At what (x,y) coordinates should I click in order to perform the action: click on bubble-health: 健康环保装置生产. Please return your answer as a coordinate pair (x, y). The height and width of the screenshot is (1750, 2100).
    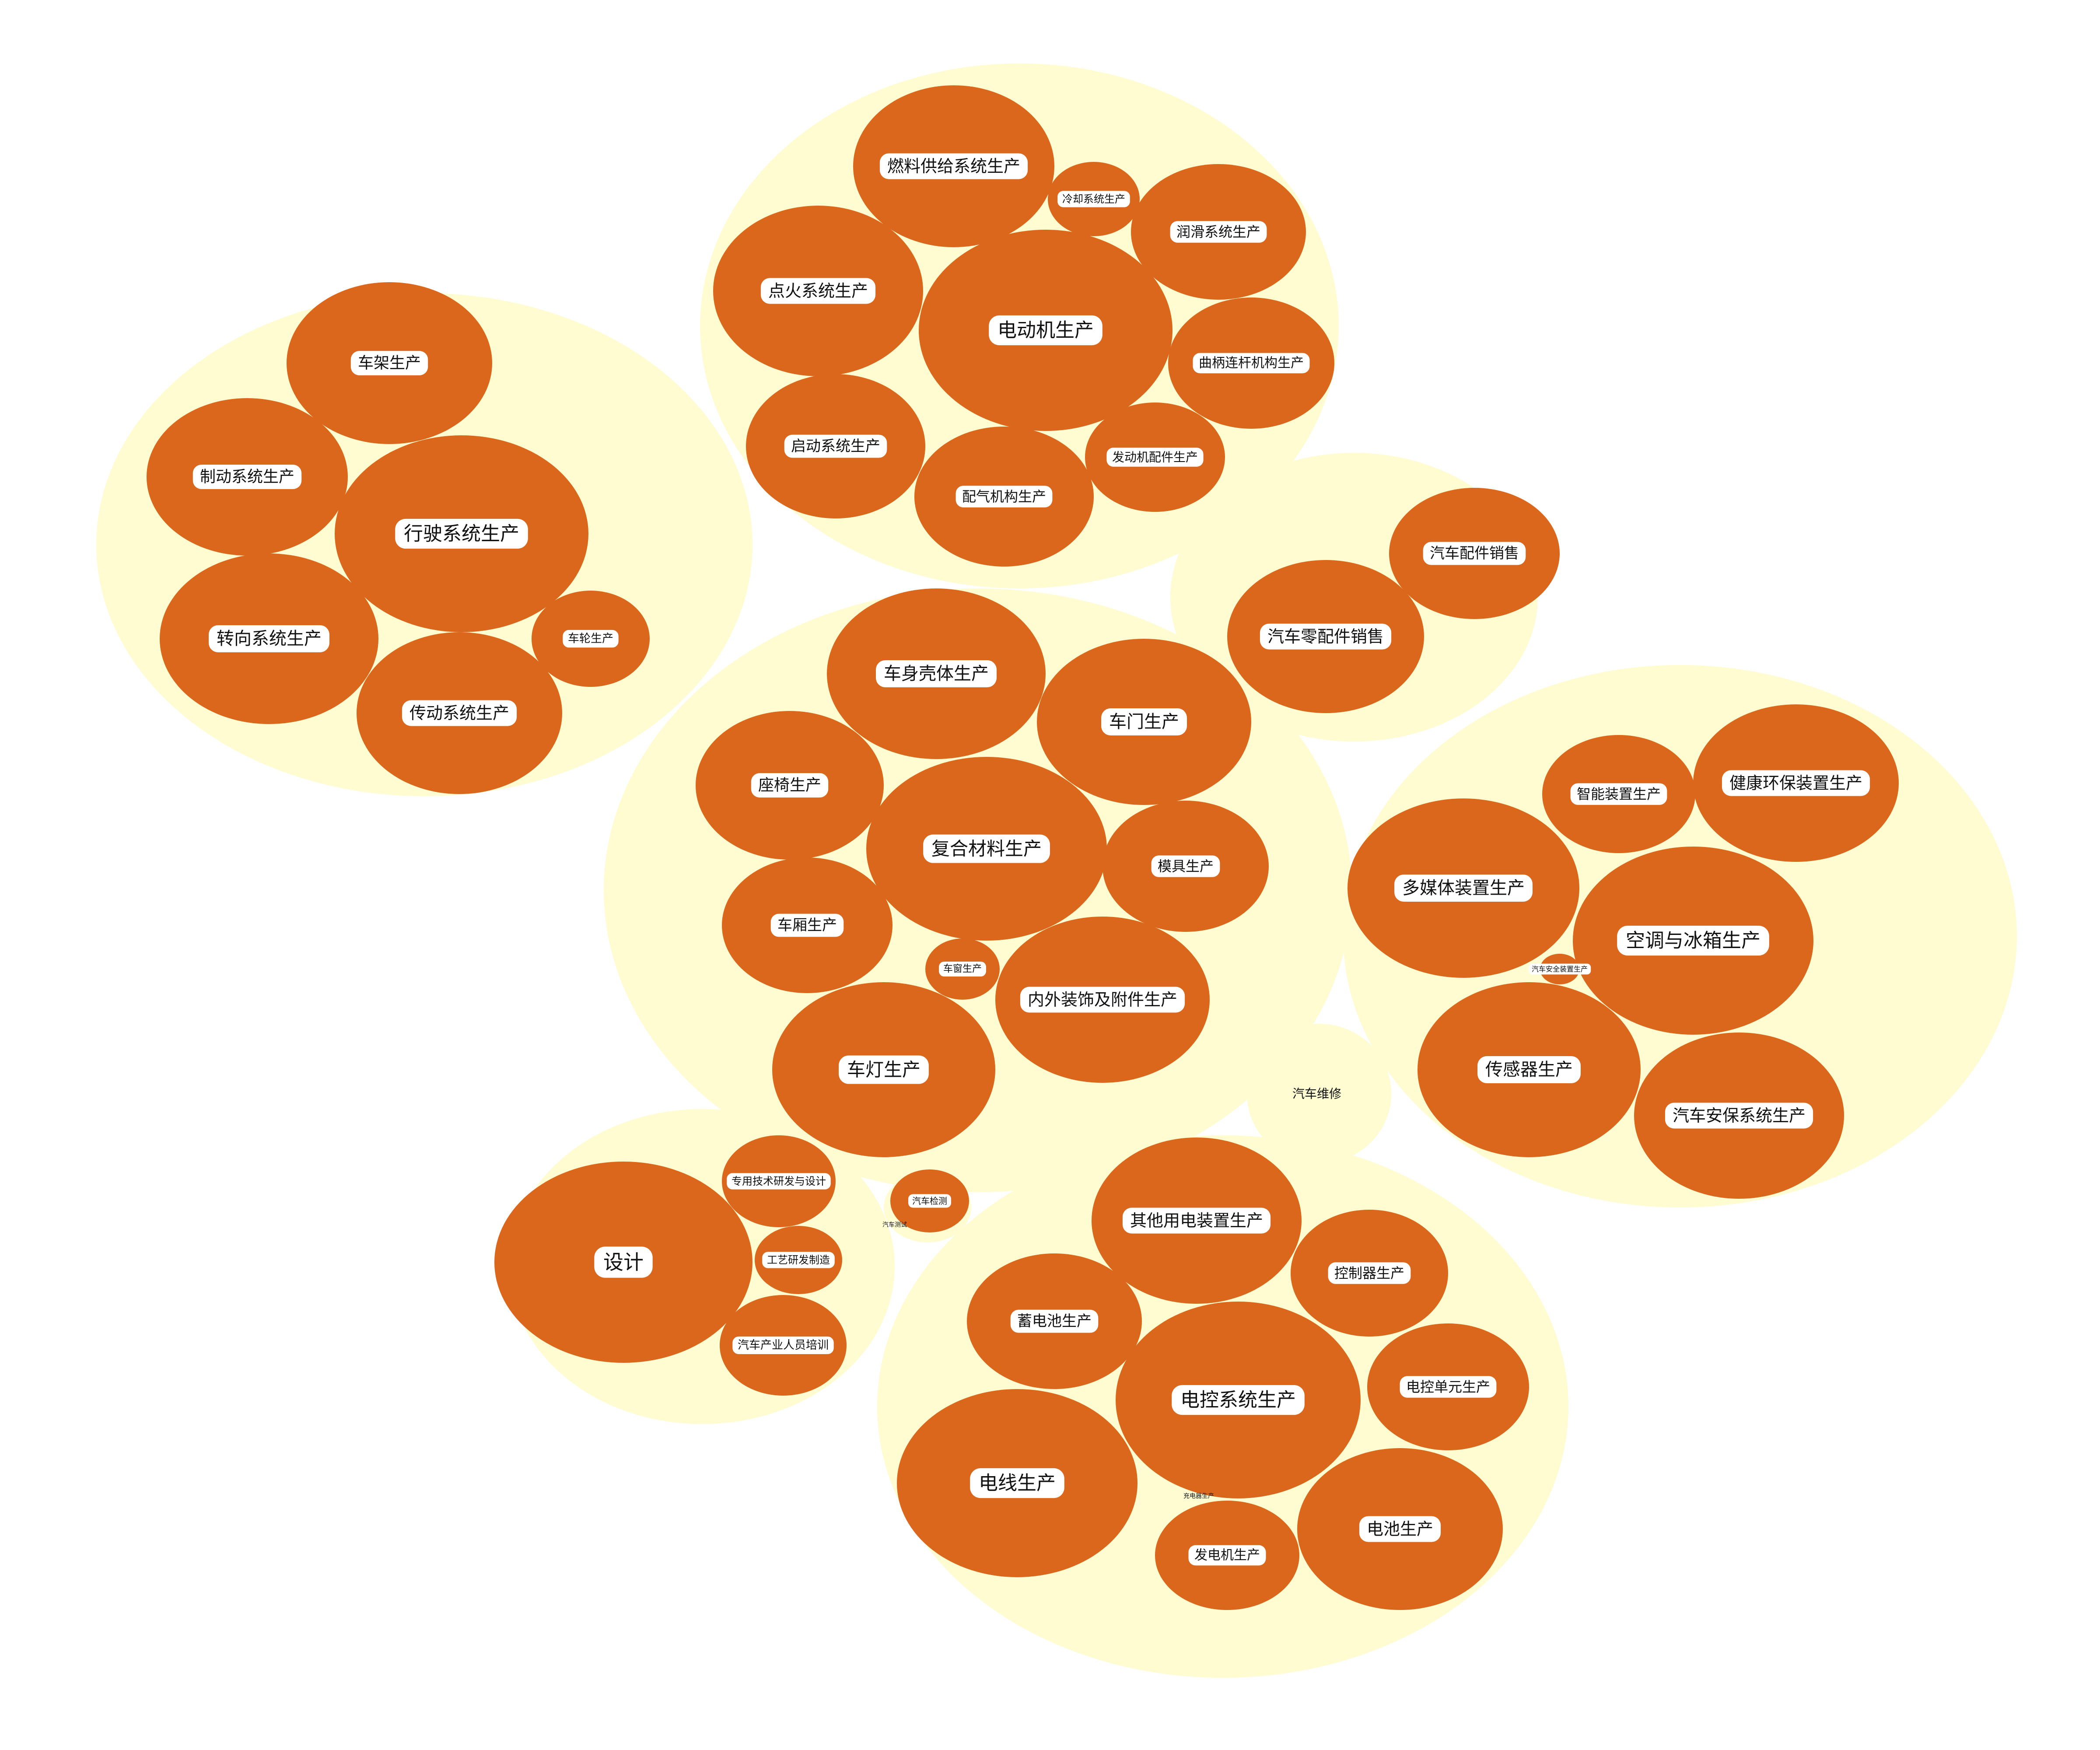
    Looking at the image, I should click on (1796, 783).